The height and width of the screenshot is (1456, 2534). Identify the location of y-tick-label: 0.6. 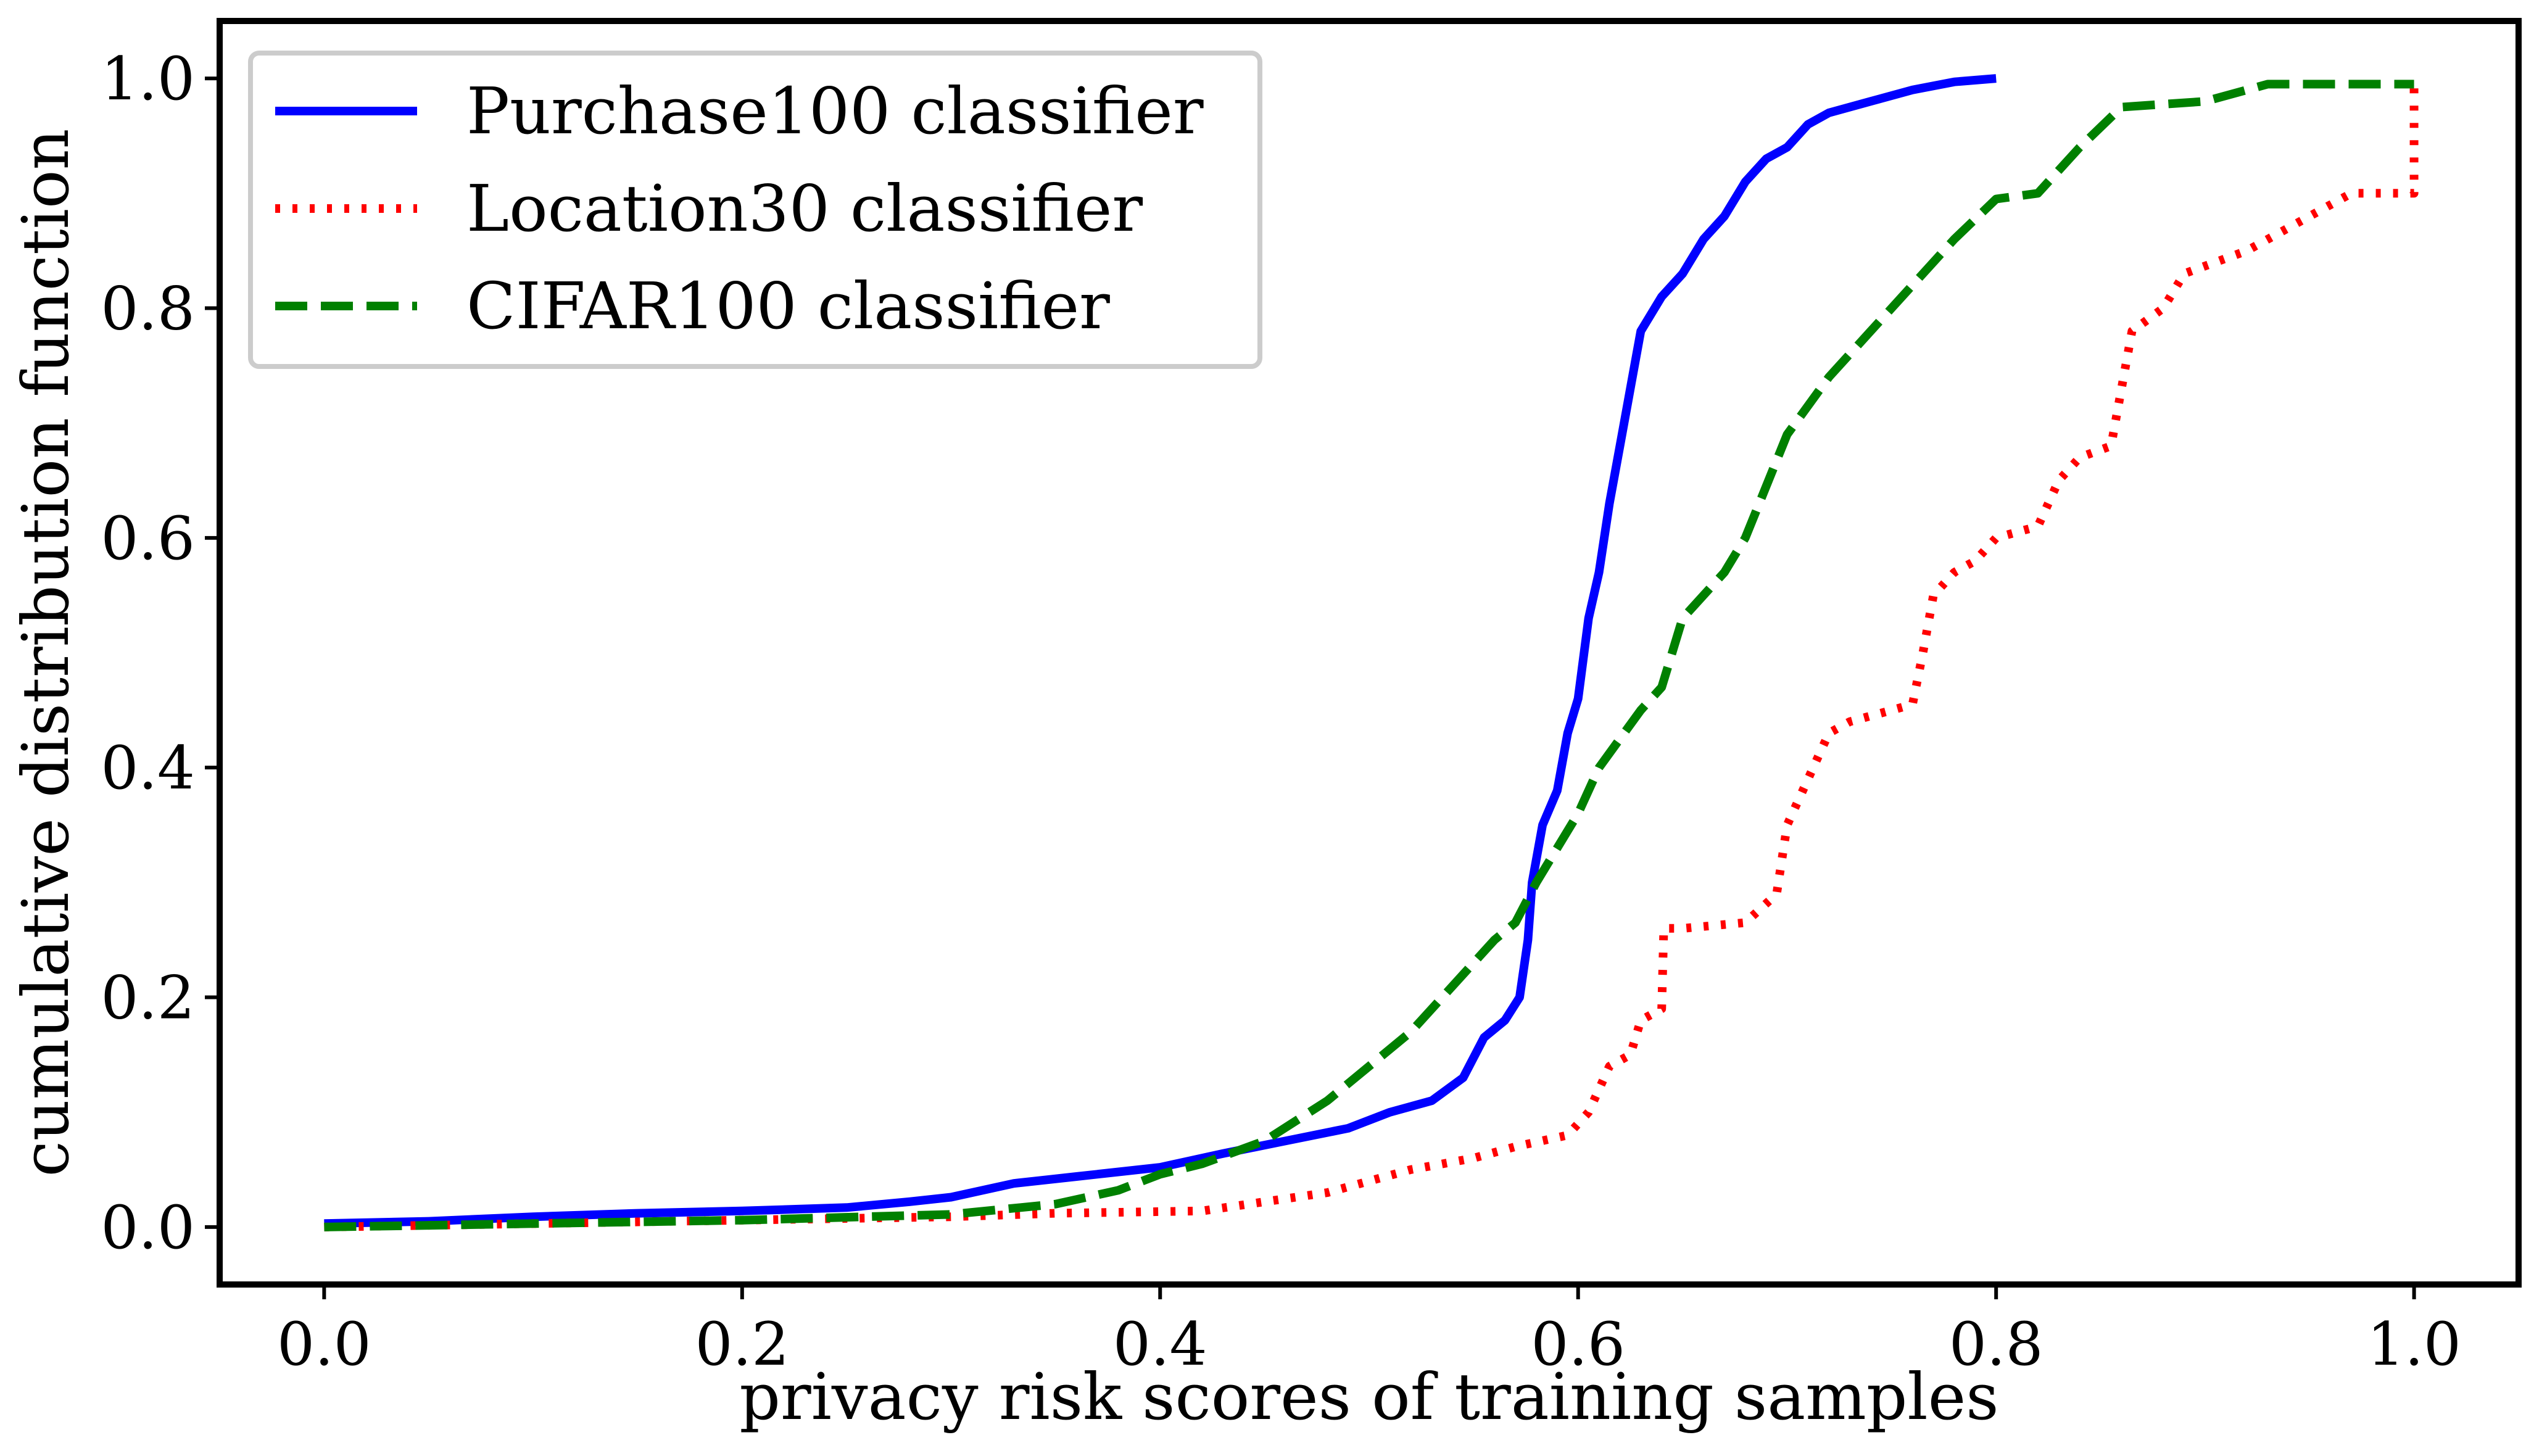
(148, 538).